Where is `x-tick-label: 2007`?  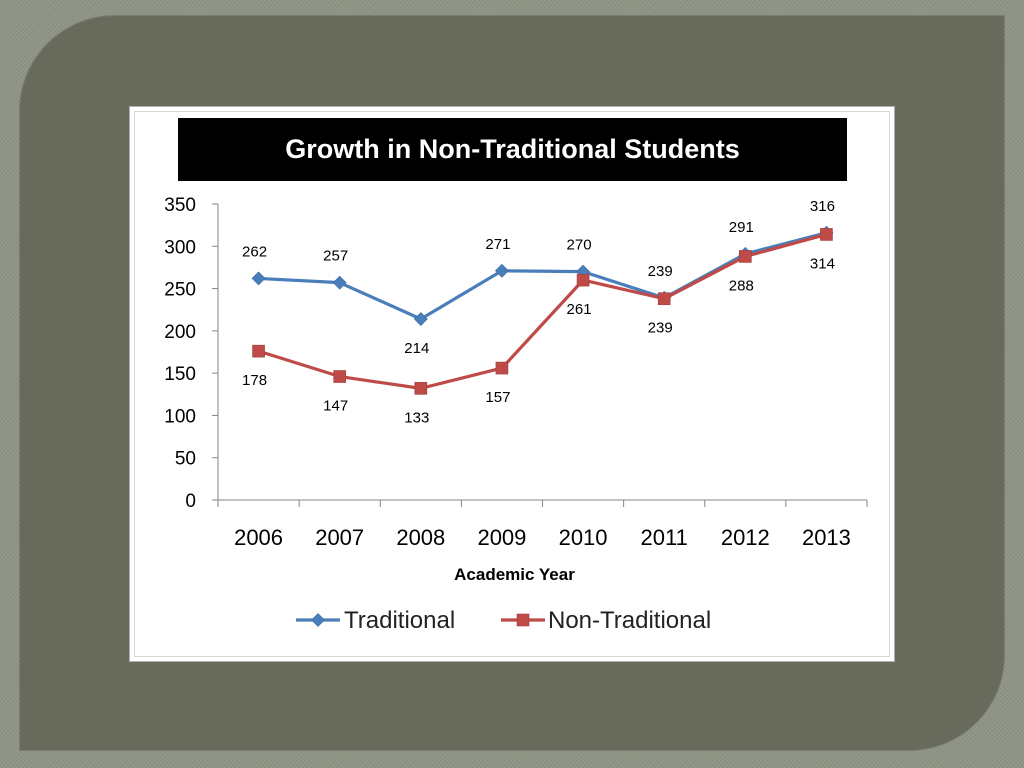 x-tick-label: 2007 is located at coordinates (339, 537).